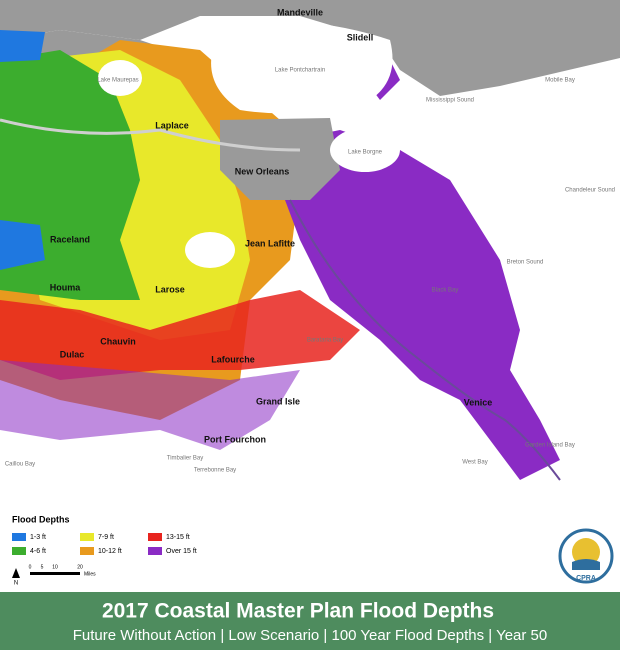 The image size is (620, 655). What do you see at coordinates (475, 463) in the screenshot?
I see `water-label: West Bay` at bounding box center [475, 463].